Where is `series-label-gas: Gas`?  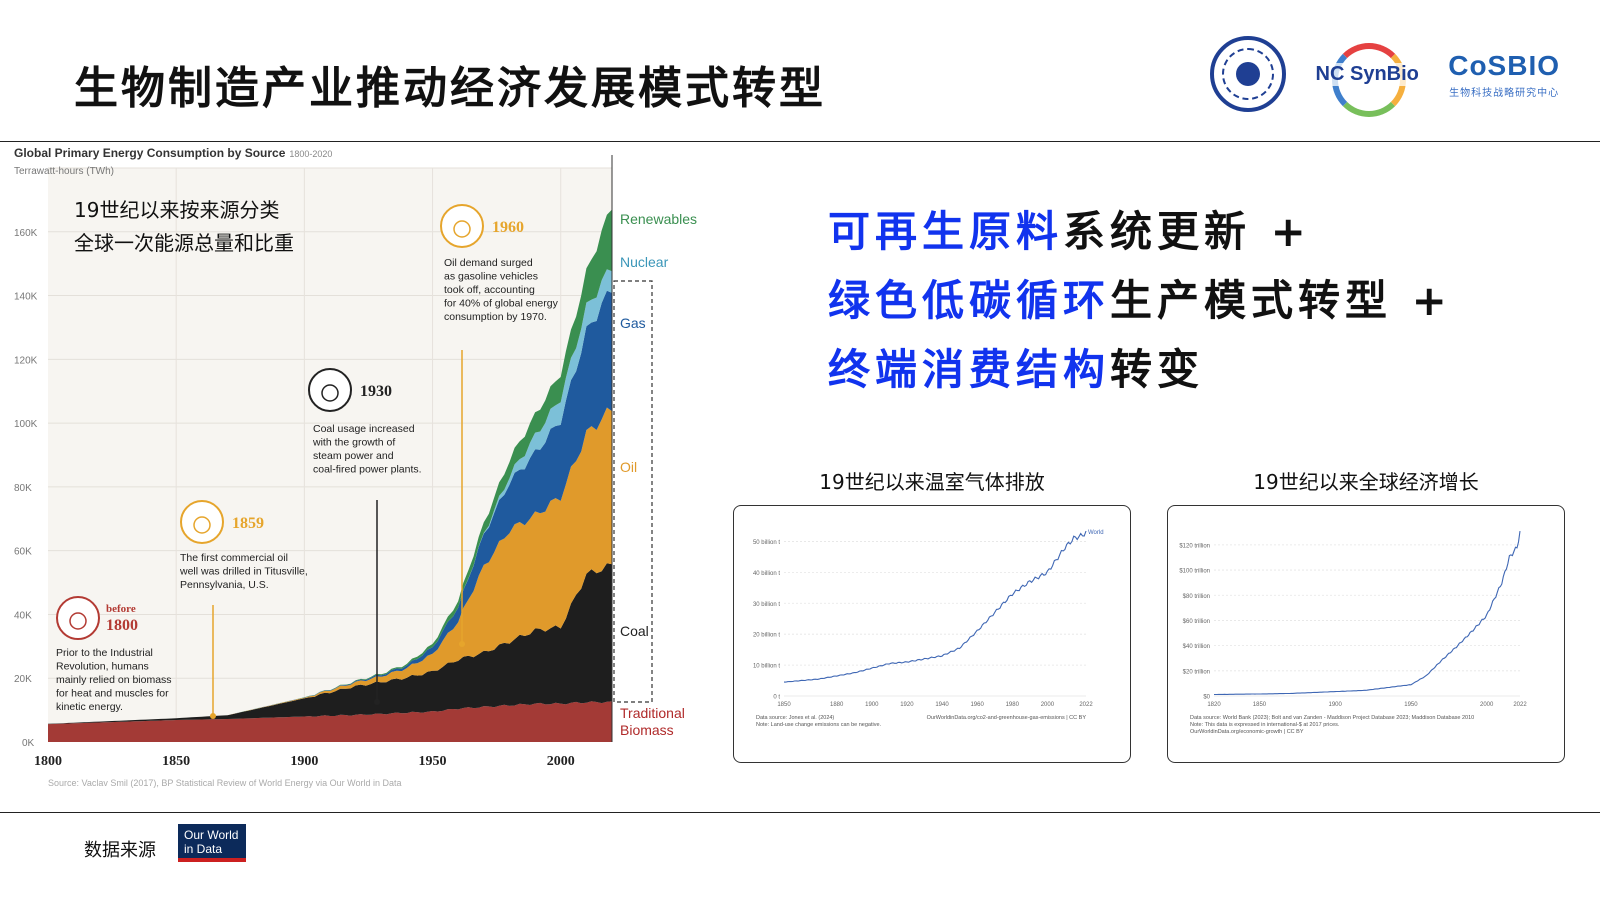 series-label-gas: Gas is located at coordinates (633, 323).